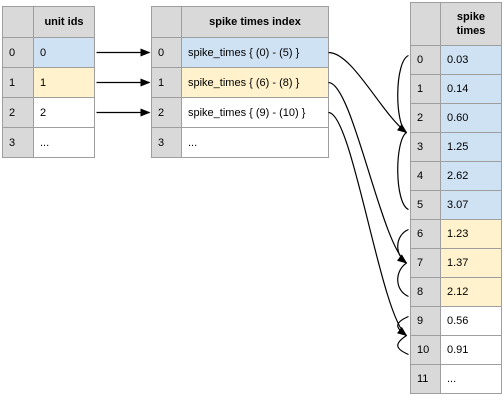 This screenshot has height=400, width=504. I want to click on row-index: 5, so click(425, 205).